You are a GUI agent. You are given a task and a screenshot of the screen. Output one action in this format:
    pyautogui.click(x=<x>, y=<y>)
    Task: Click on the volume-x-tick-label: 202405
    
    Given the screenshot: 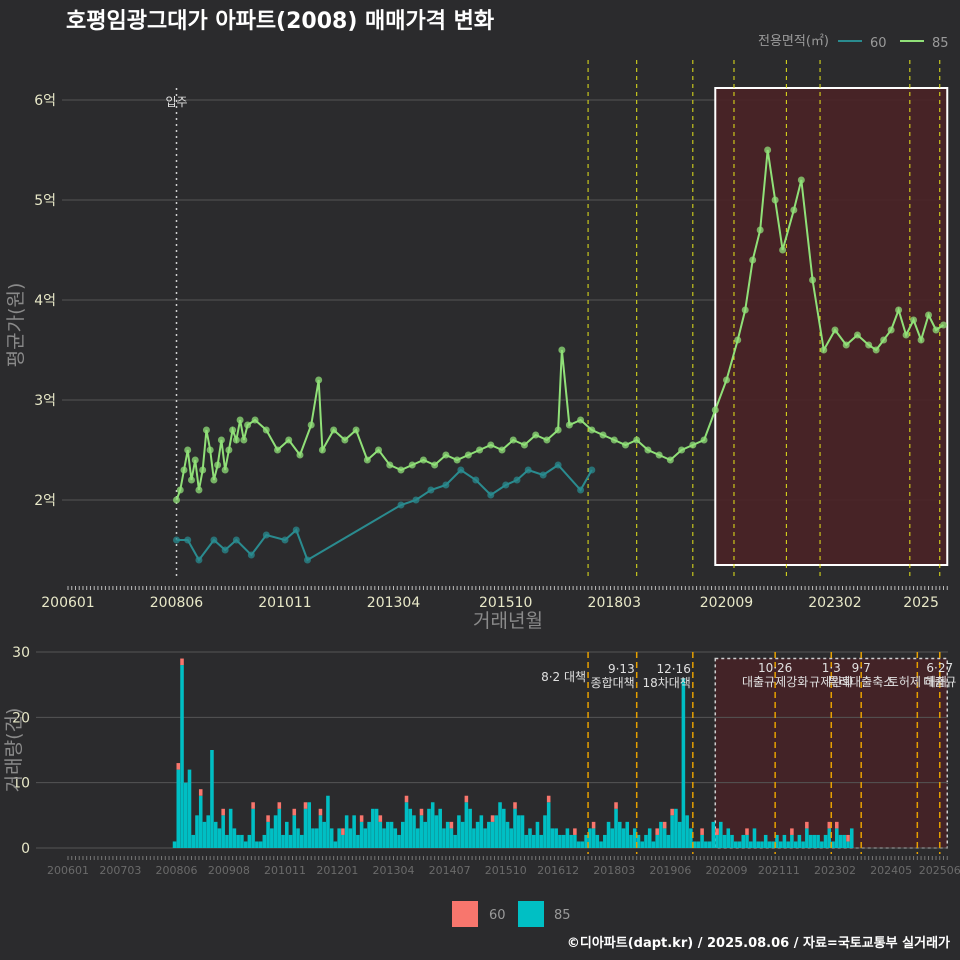 What is the action you would take?
    pyautogui.click(x=891, y=870)
    